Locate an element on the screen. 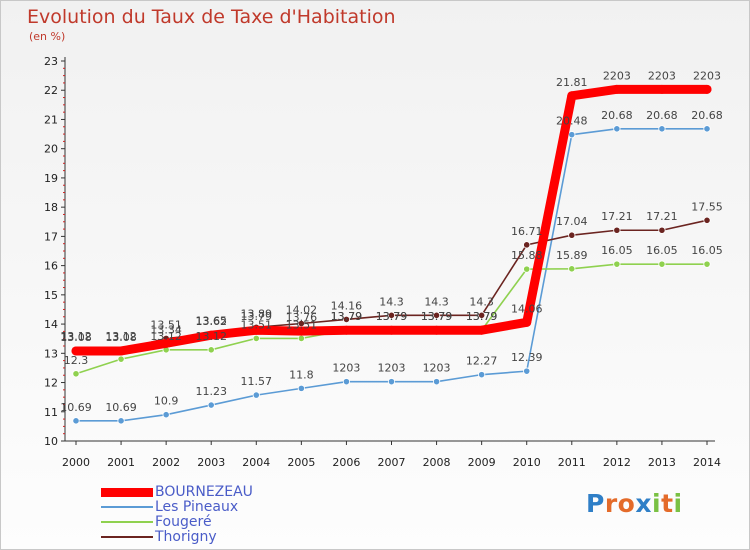 Image resolution: width=750 pixels, height=550 pixels. logo-letter: P is located at coordinates (595, 503).